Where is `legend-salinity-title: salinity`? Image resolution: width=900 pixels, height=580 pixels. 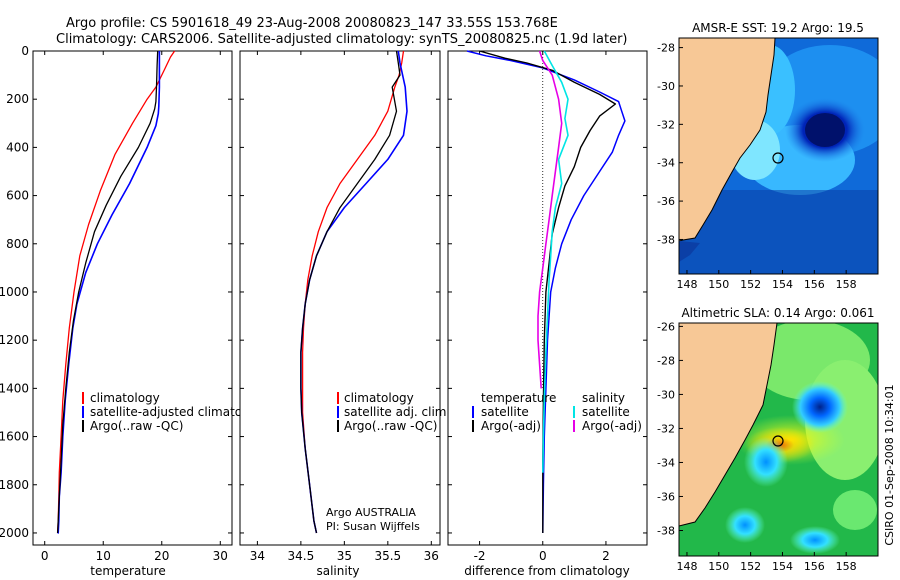
legend-salinity-title: salinity is located at coordinates (603, 398).